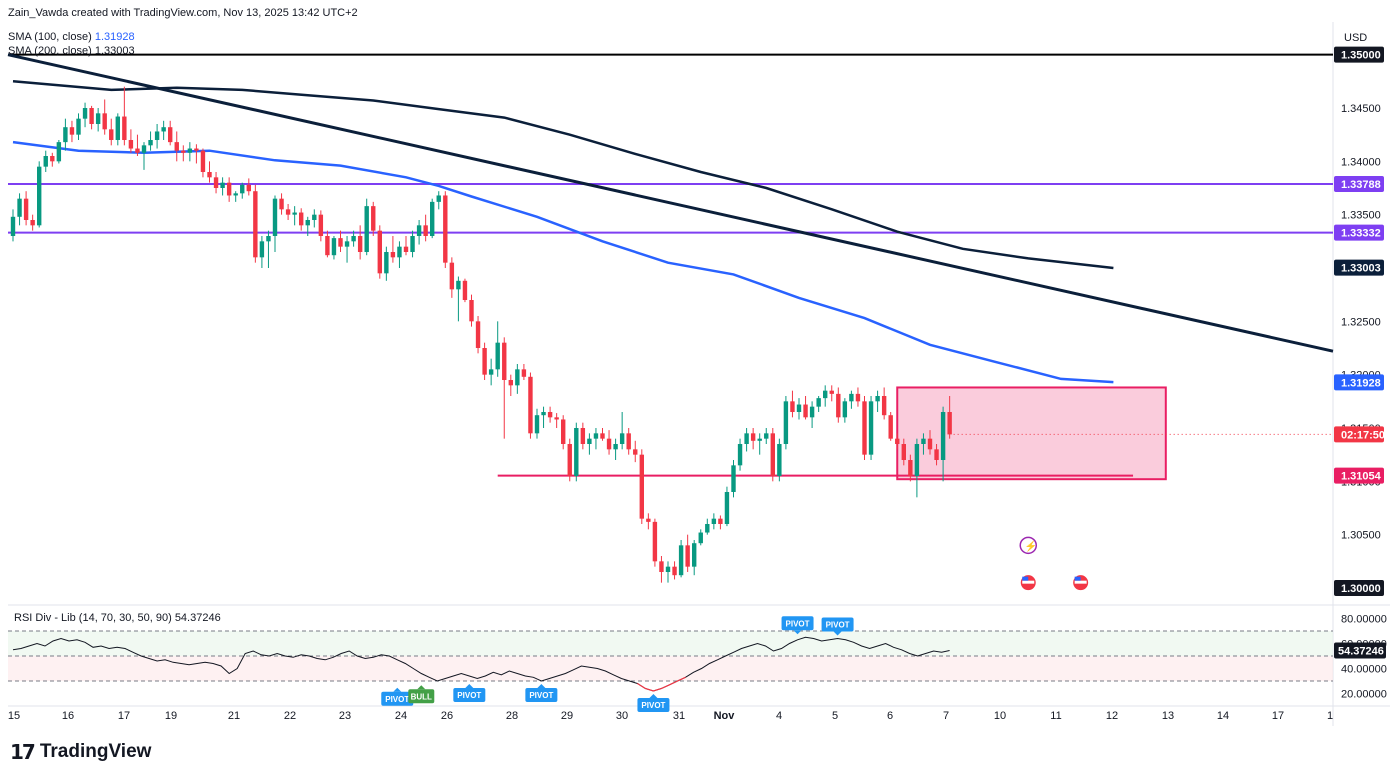 Image resolution: width=1400 pixels, height=778 pixels. I want to click on price-label: 1.35000, so click(1361, 56).